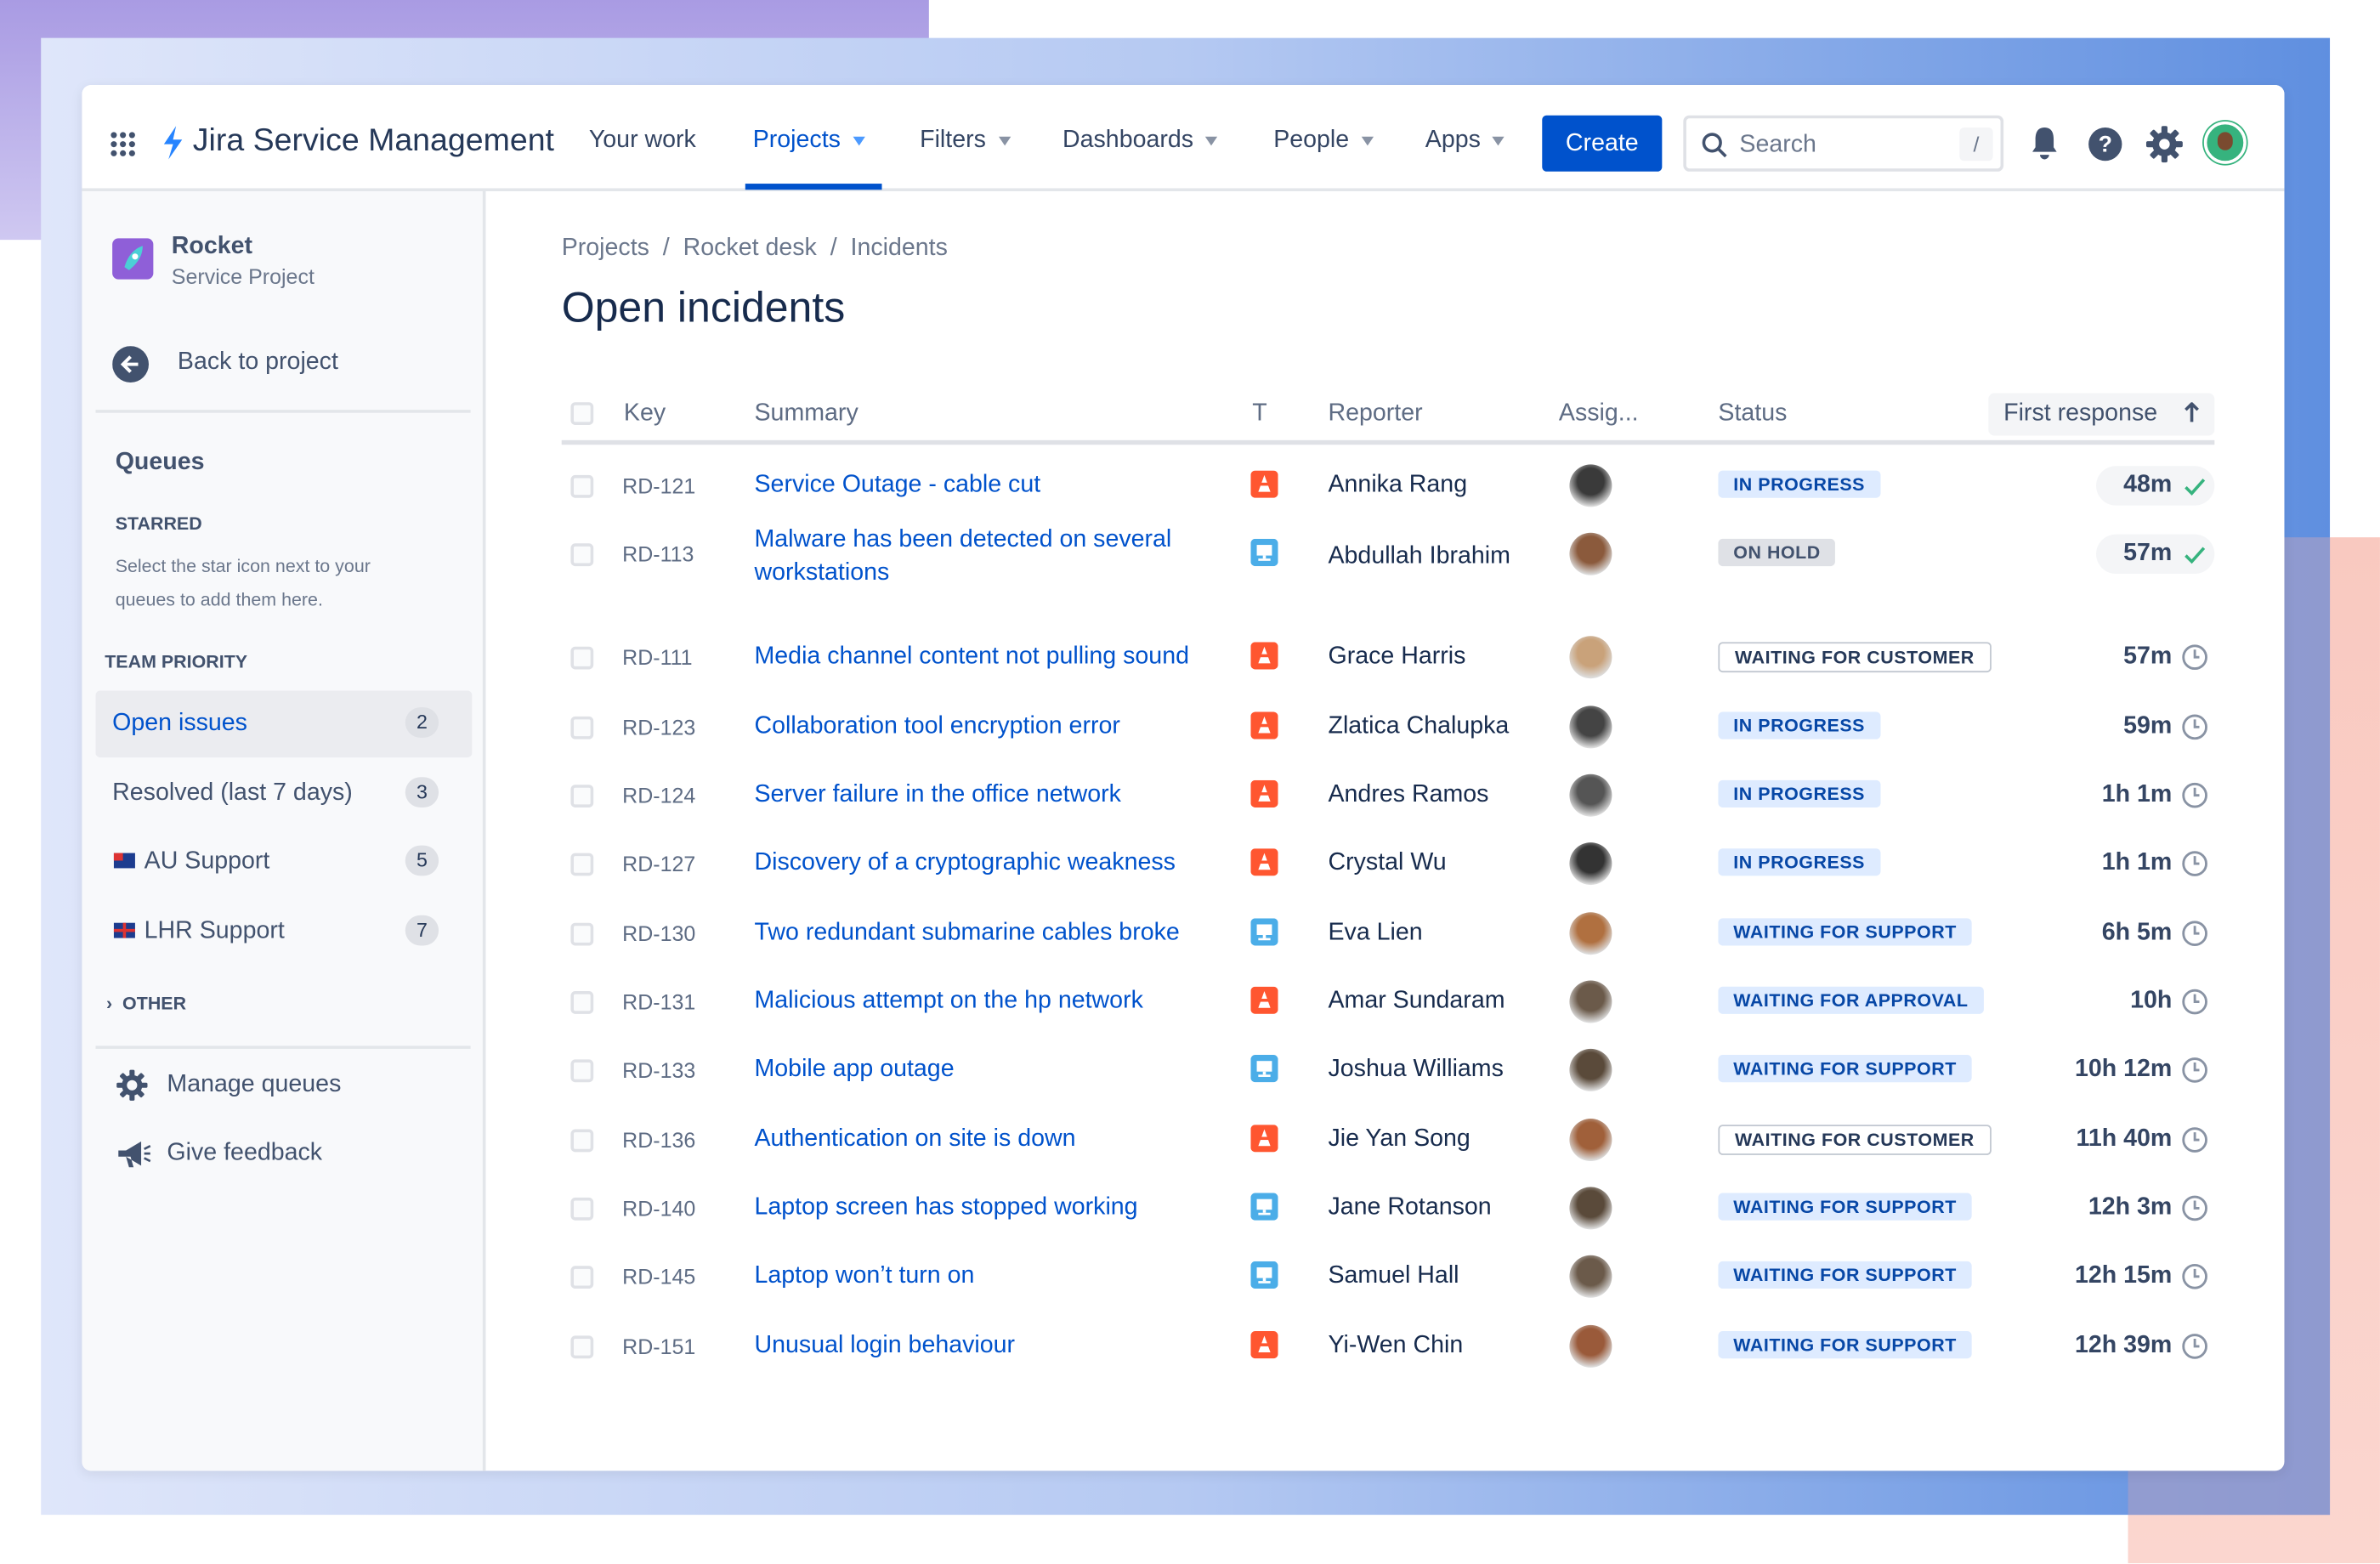 Image resolution: width=2380 pixels, height=1564 pixels. Describe the element at coordinates (937, 794) in the screenshot. I see `issue-summary-link: Server failure in the office network` at that location.